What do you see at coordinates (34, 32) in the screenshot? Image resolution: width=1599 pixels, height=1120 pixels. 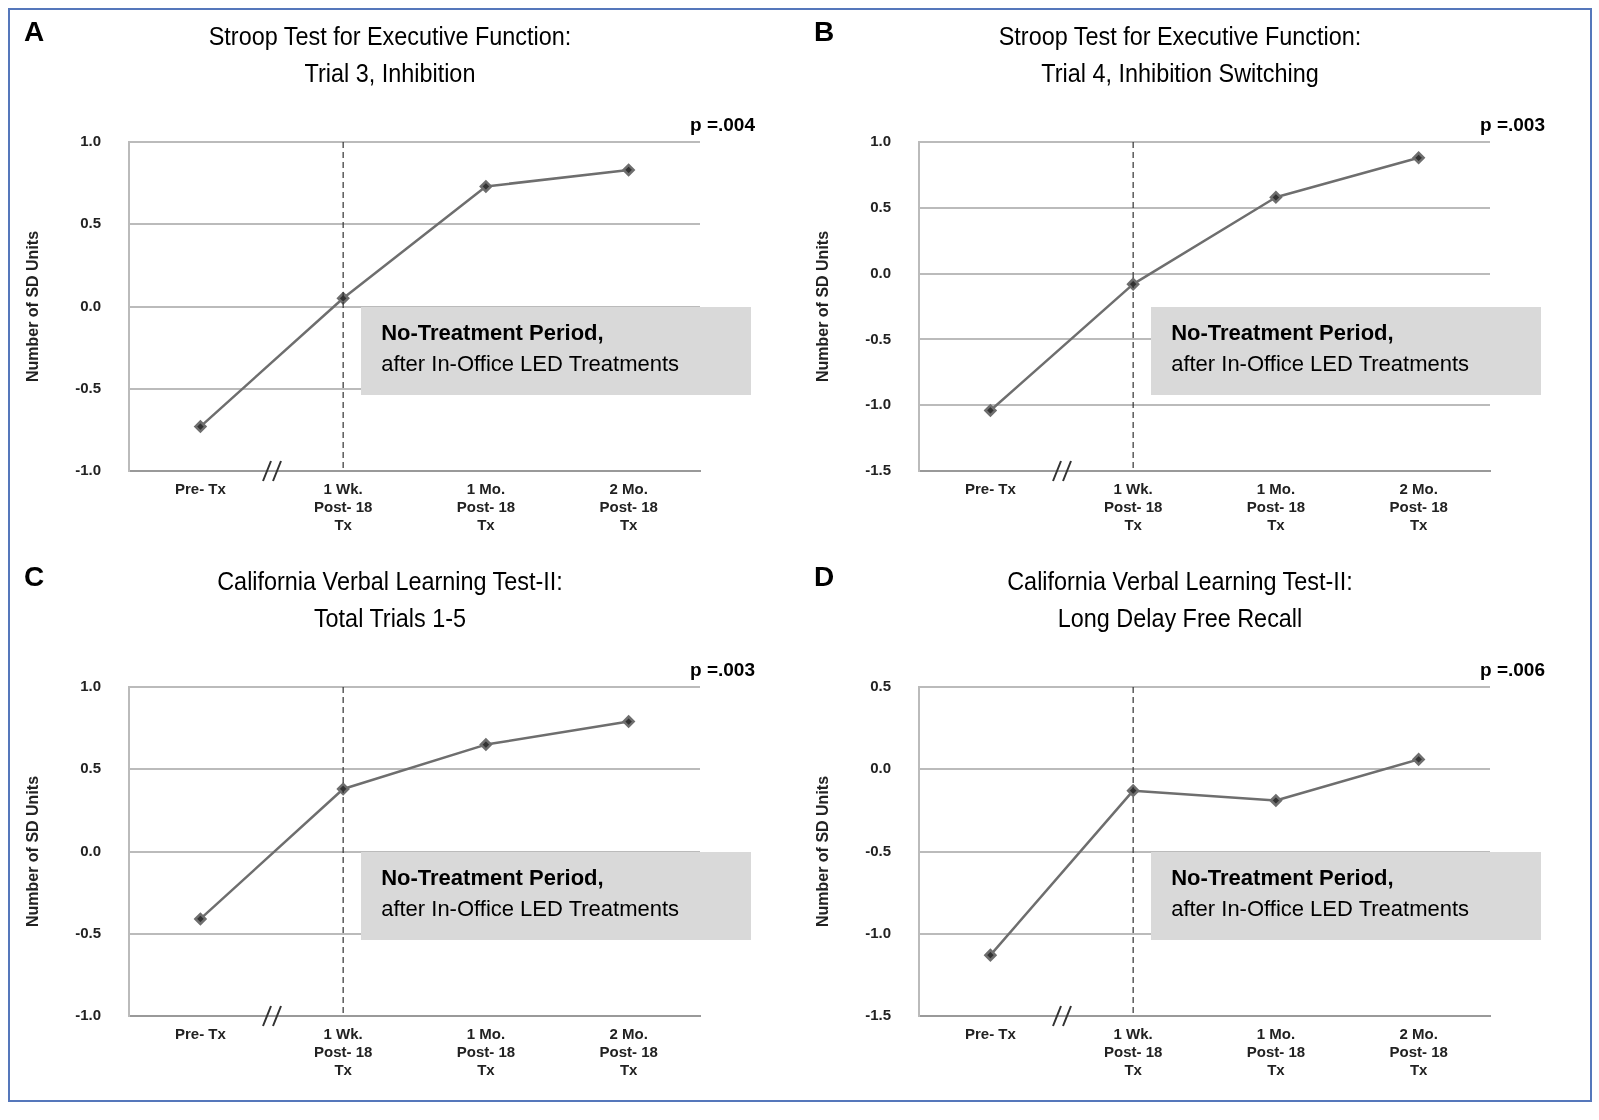 I see `text: A` at bounding box center [34, 32].